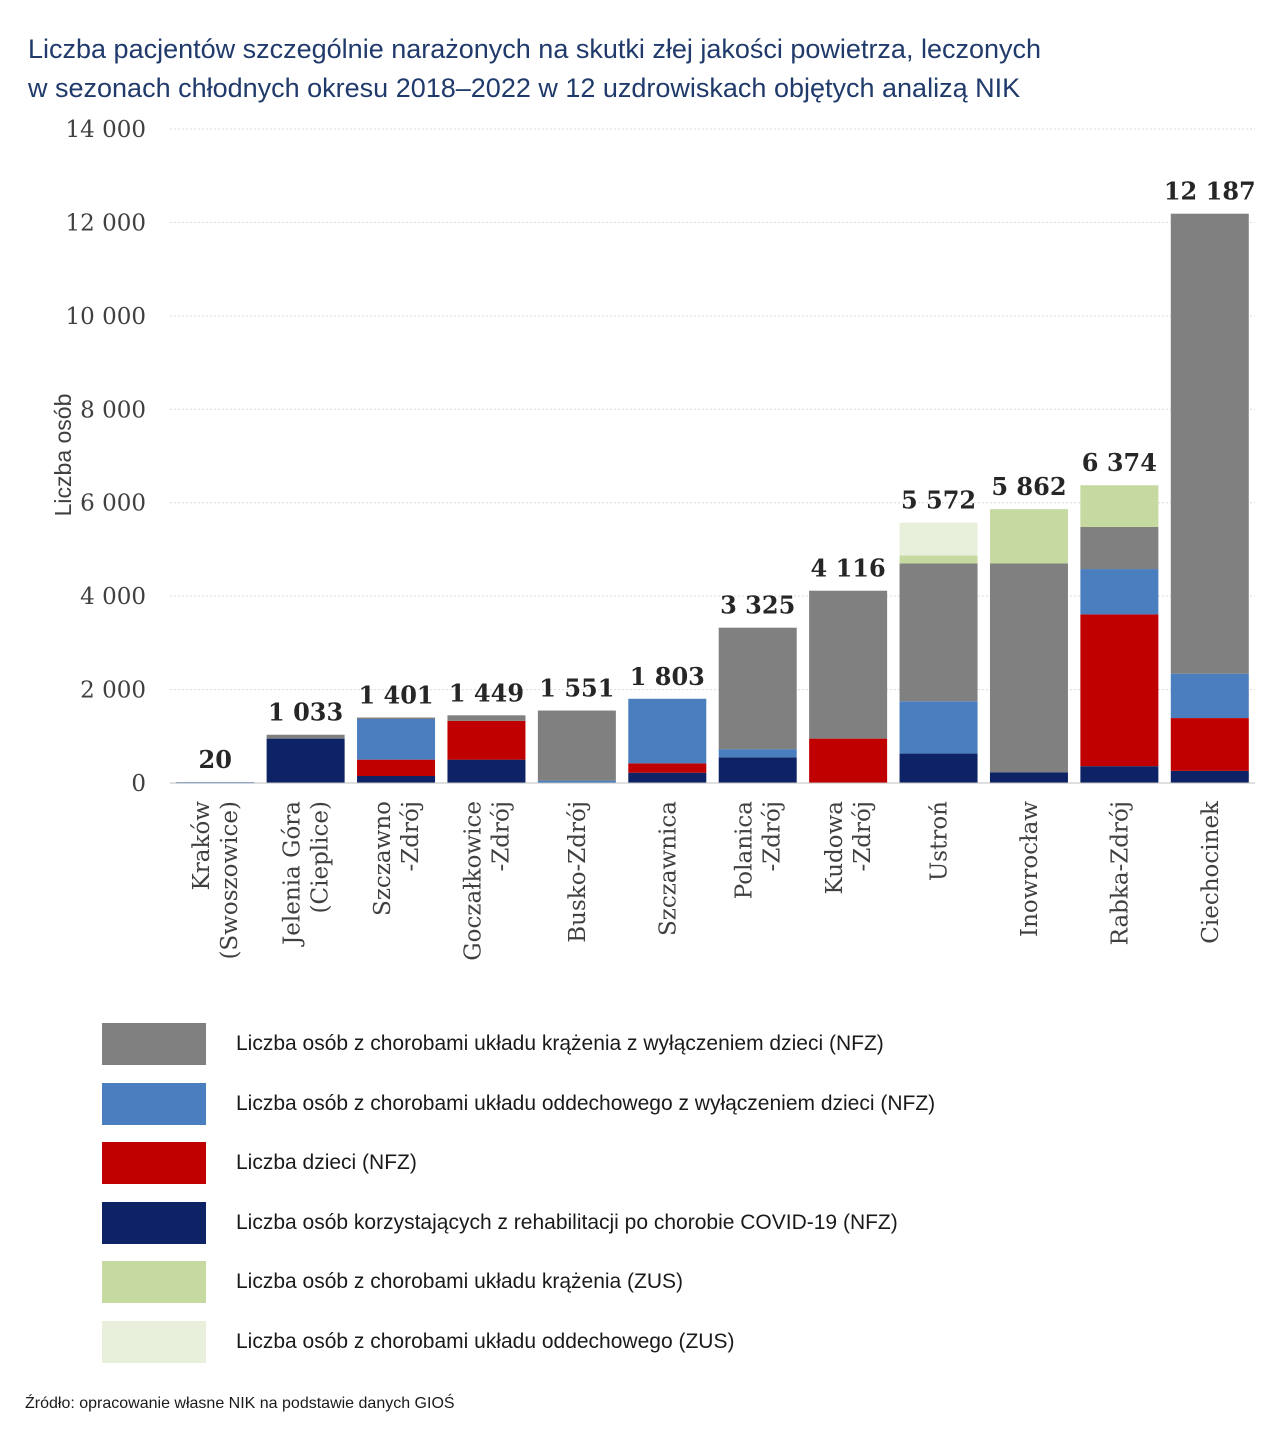 This screenshot has height=1441, width=1280. What do you see at coordinates (395, 695) in the screenshot?
I see `bar-total-label: 1 401` at bounding box center [395, 695].